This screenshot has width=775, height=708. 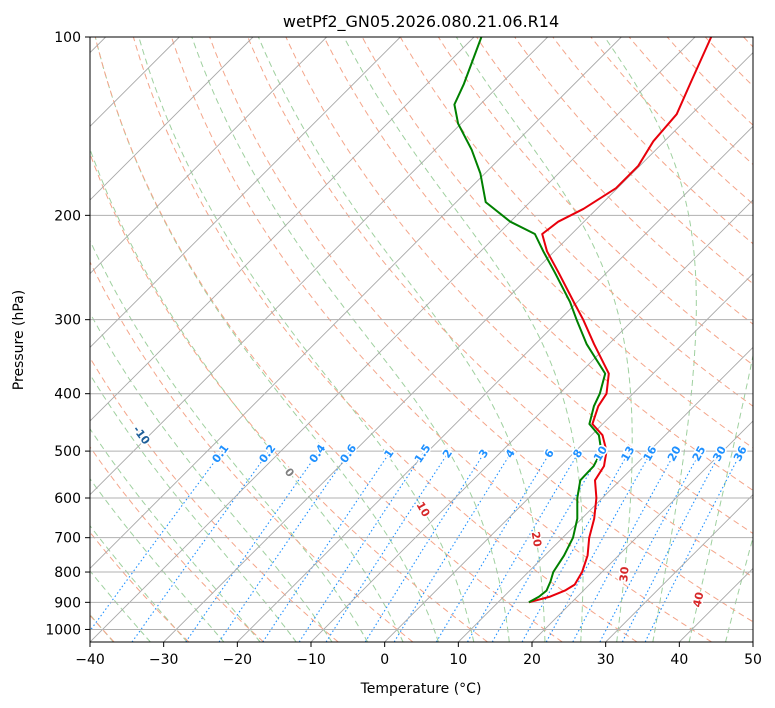 I want to click on moist-adiabat-label: 30, so click(x=624, y=574).